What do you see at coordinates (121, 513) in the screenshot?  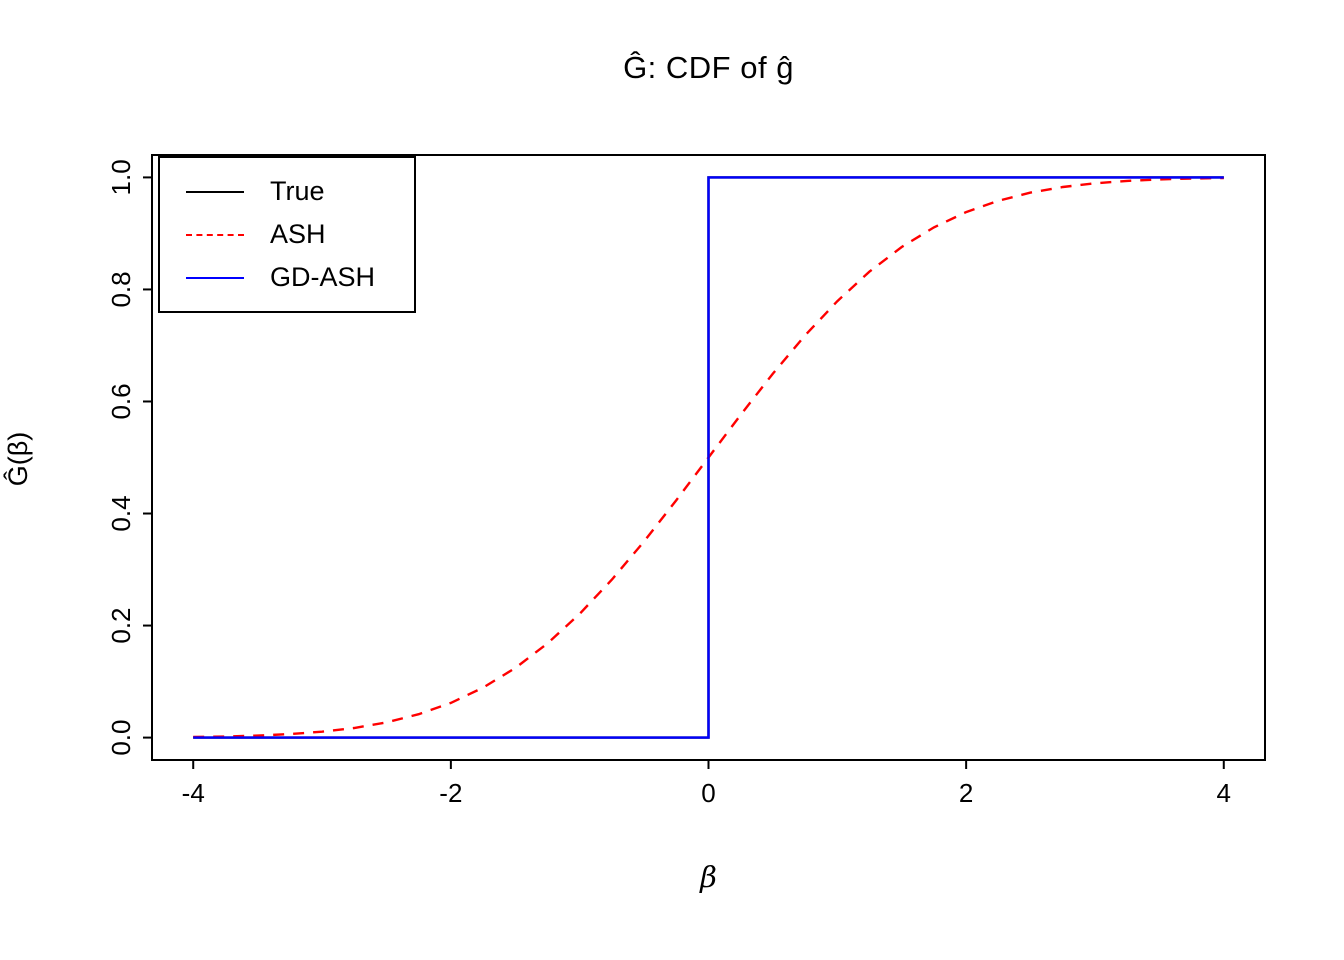 I see `y-tick-label: 0.4` at bounding box center [121, 513].